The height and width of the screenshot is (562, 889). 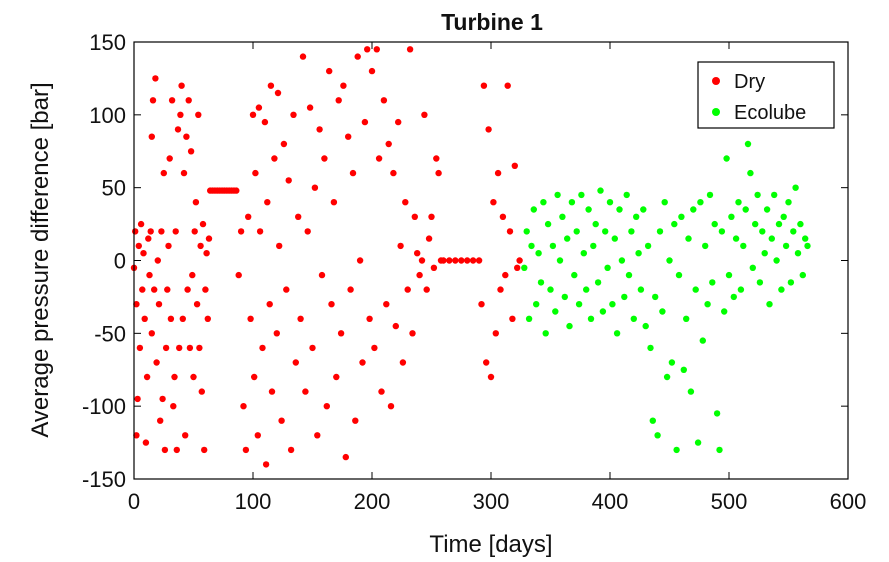 I want to click on y-tick-label-5: 100, so click(x=107, y=115).